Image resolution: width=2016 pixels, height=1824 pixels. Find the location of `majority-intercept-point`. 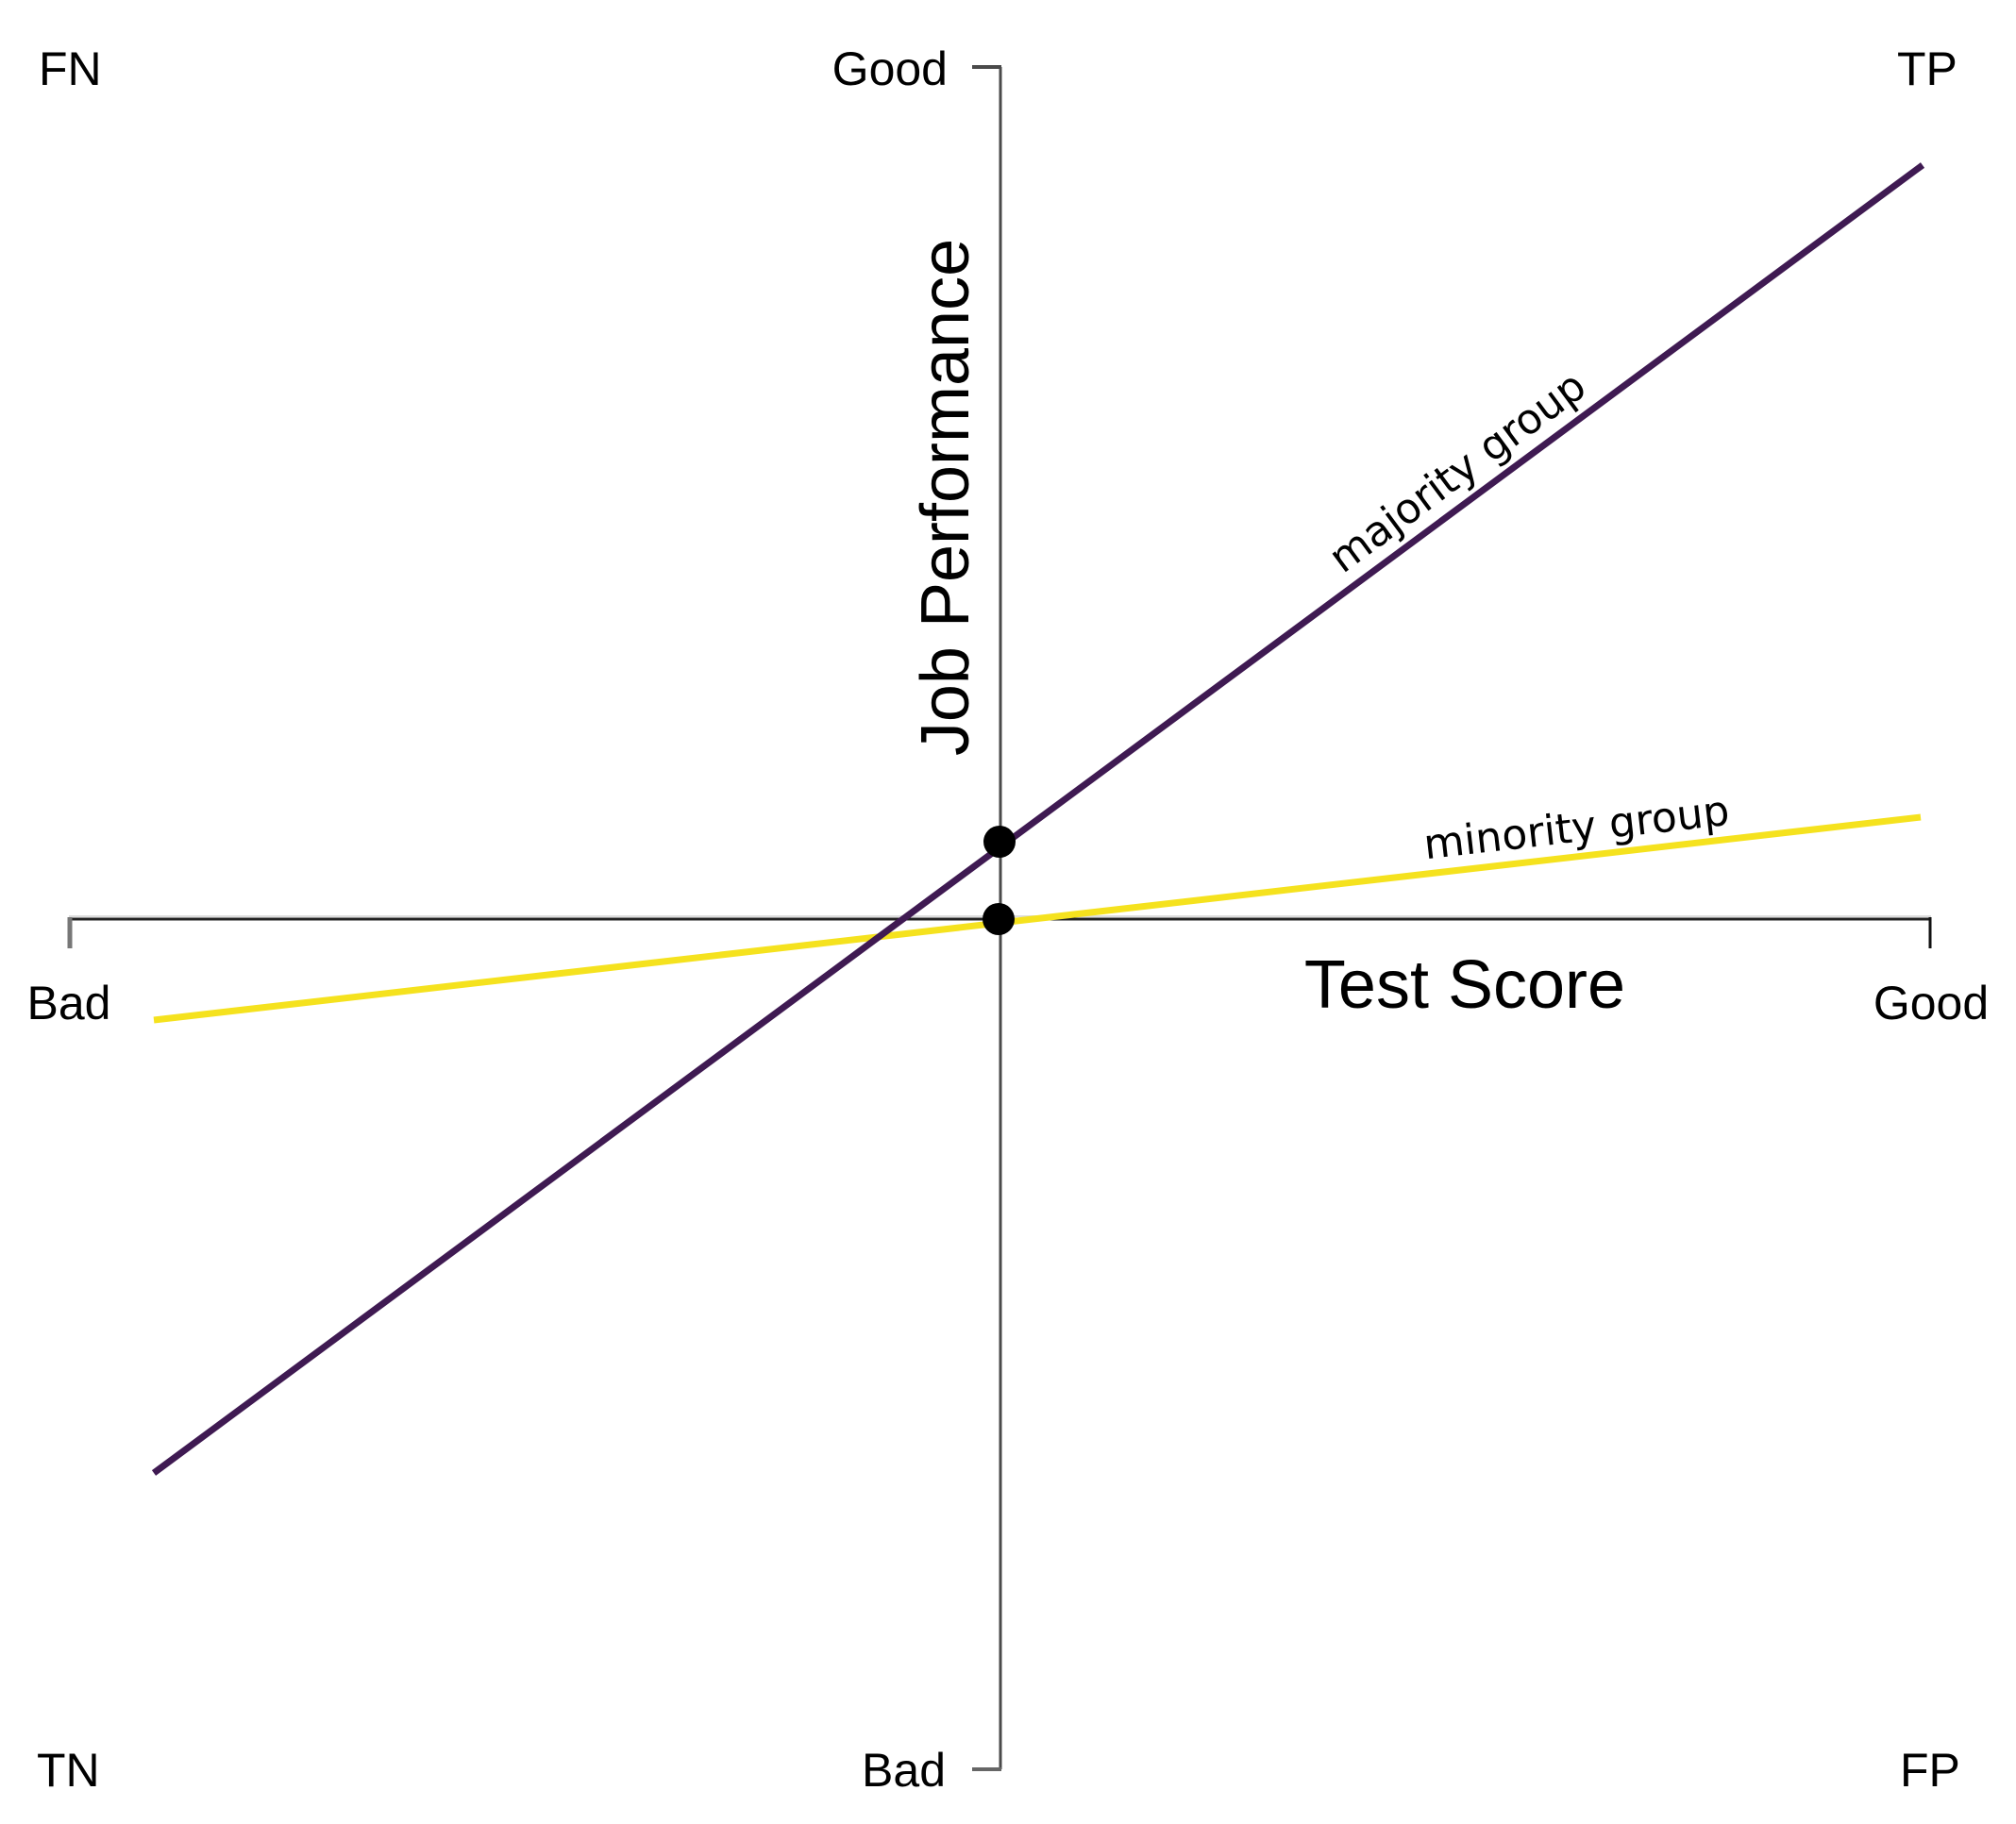

majority-intercept-point is located at coordinates (999, 842).